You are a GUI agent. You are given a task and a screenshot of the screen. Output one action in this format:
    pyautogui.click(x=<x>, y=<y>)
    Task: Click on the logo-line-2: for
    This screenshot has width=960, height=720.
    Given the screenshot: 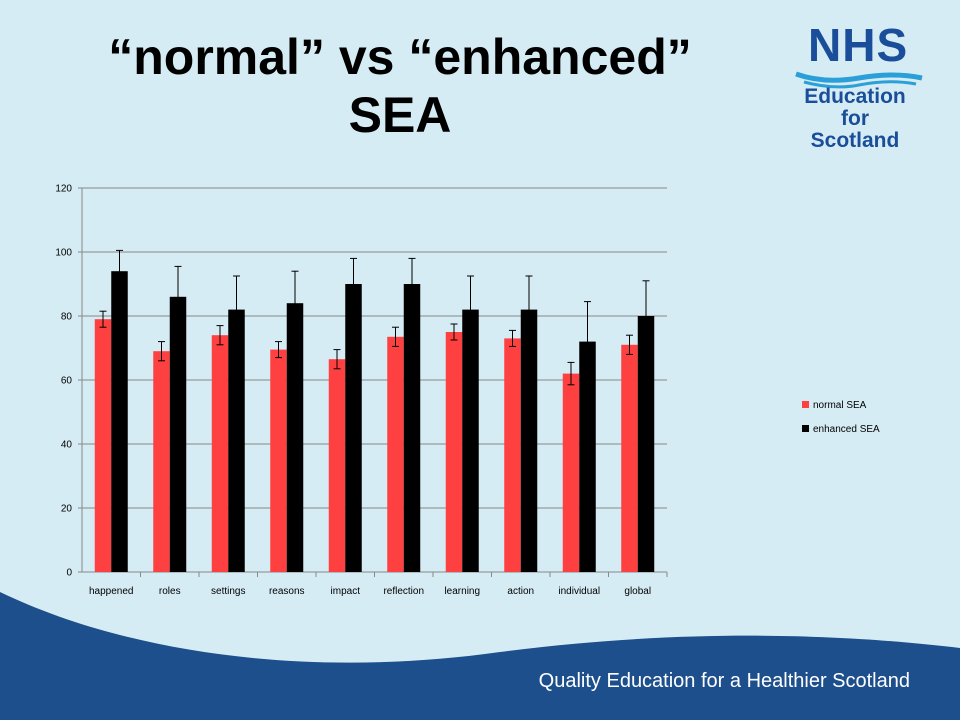 What is the action you would take?
    pyautogui.click(x=855, y=118)
    